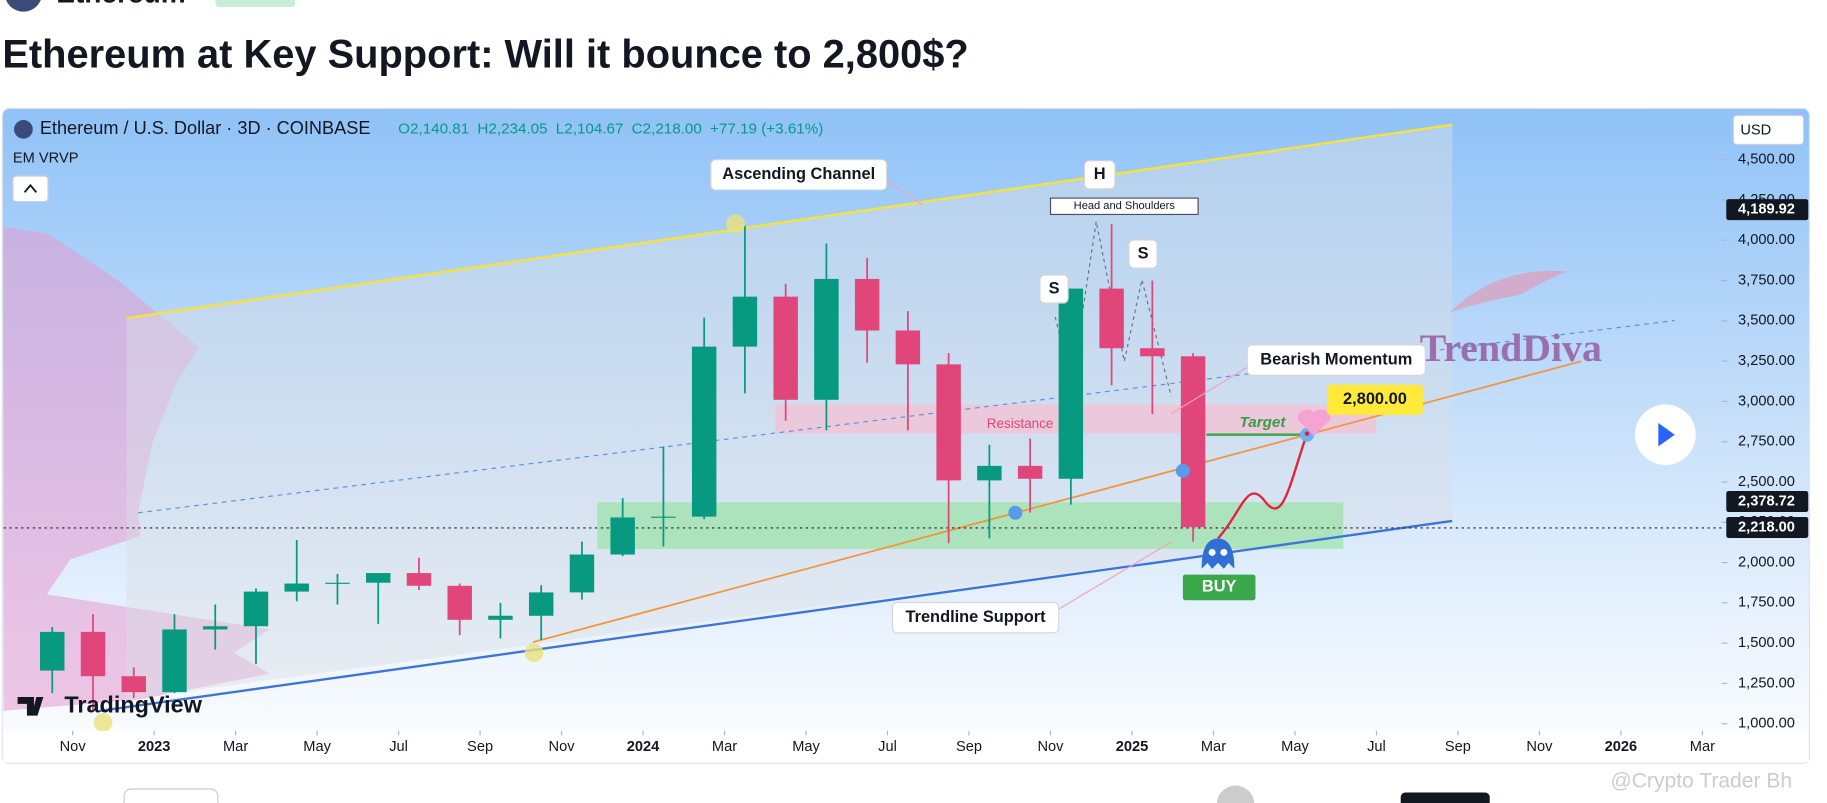  I want to click on y-tick-label: 1,250.00, so click(1766, 683).